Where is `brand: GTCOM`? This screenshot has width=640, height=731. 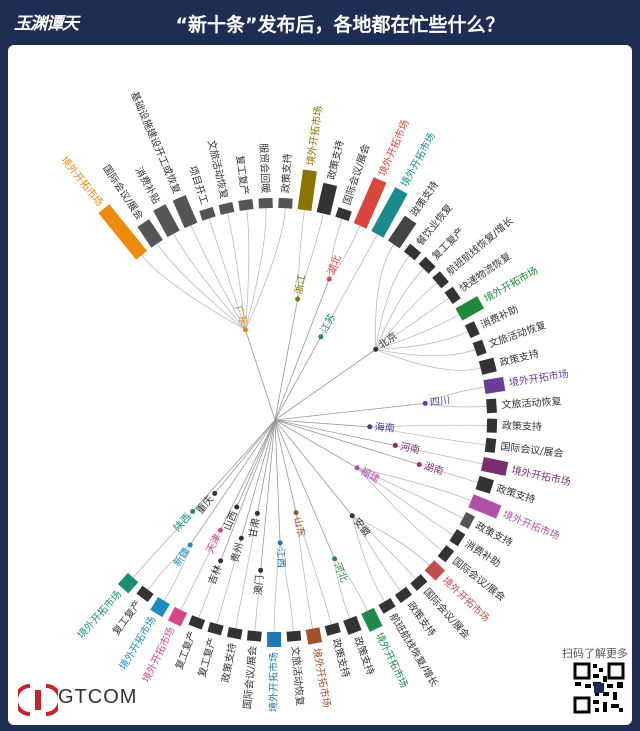
brand: GTCOM is located at coordinates (98, 697).